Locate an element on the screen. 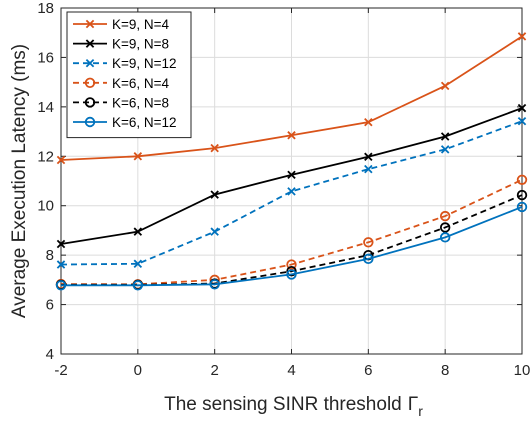 This screenshot has height=422, width=532. legend-label: K=9, N=8 is located at coordinates (140, 44).